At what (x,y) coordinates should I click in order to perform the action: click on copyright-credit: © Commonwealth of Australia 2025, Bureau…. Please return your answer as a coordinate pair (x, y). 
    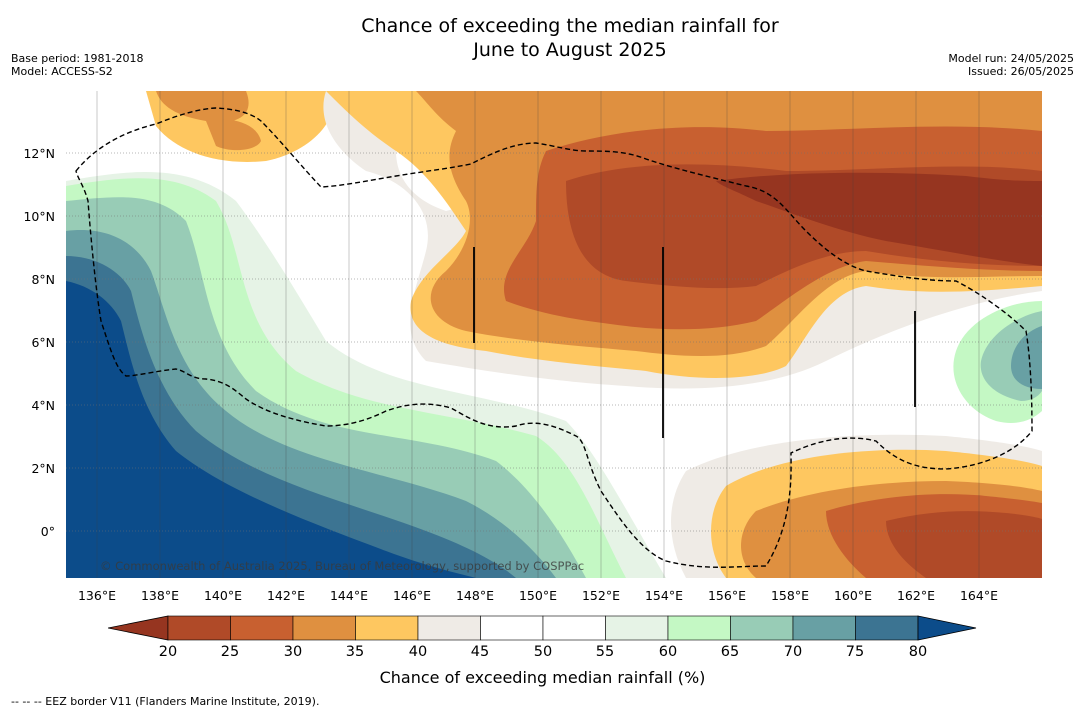
    Looking at the image, I should click on (342, 566).